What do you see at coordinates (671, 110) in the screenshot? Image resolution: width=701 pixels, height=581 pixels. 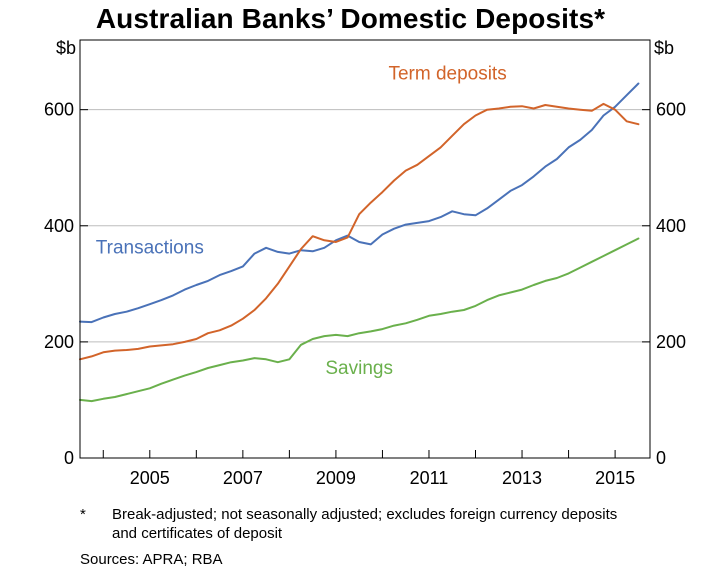 I see `y-tick-label-right: 600` at bounding box center [671, 110].